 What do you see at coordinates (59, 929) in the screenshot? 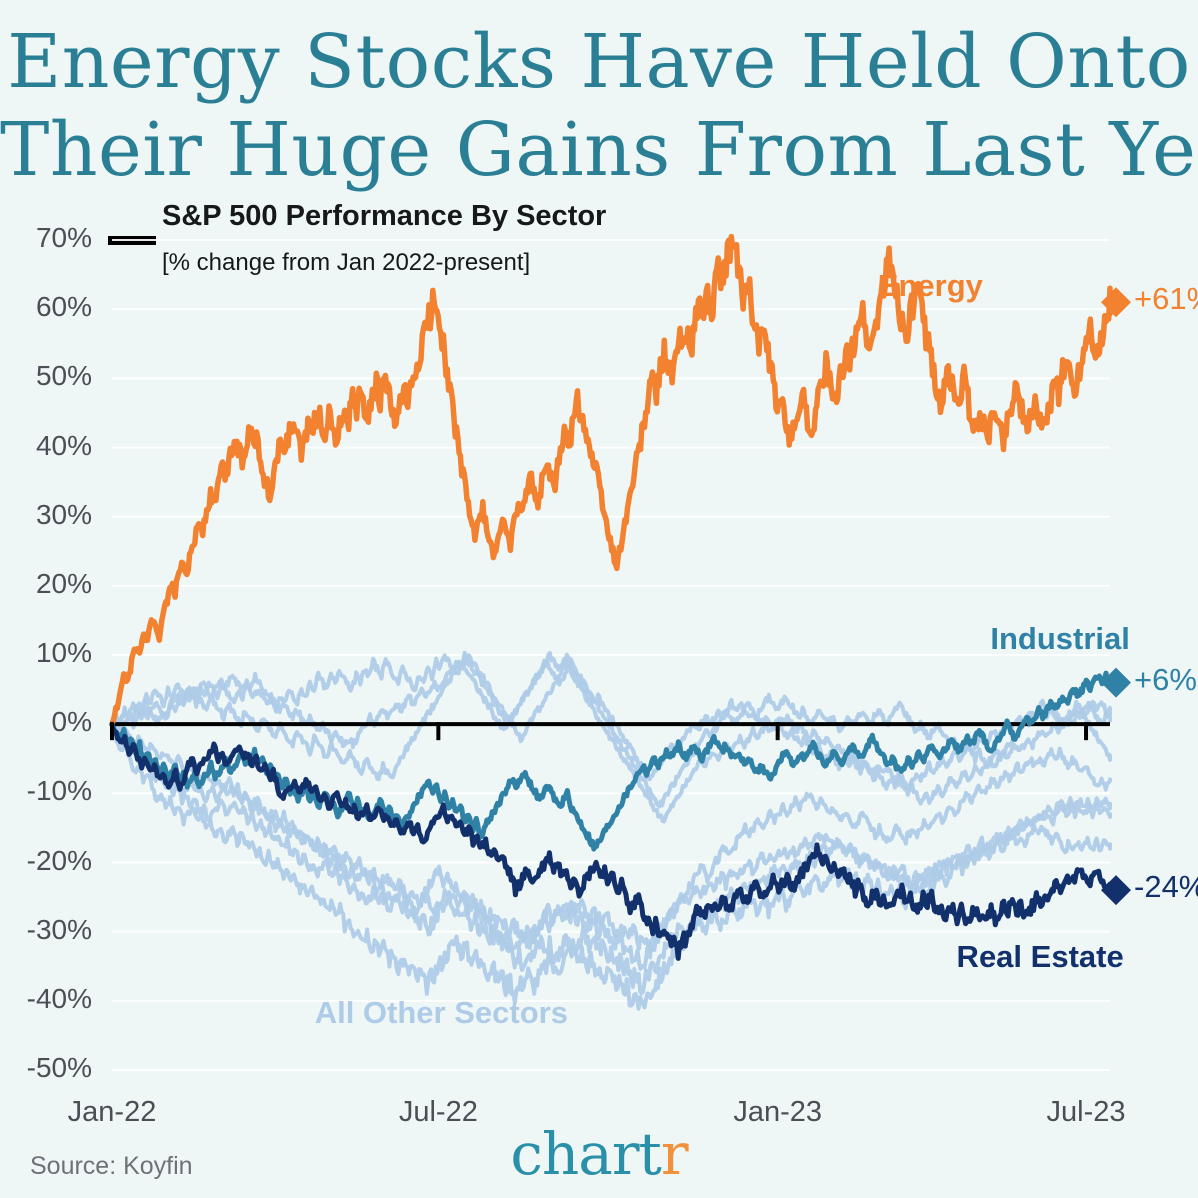
I see `y-axis-tick-label: -30%` at bounding box center [59, 929].